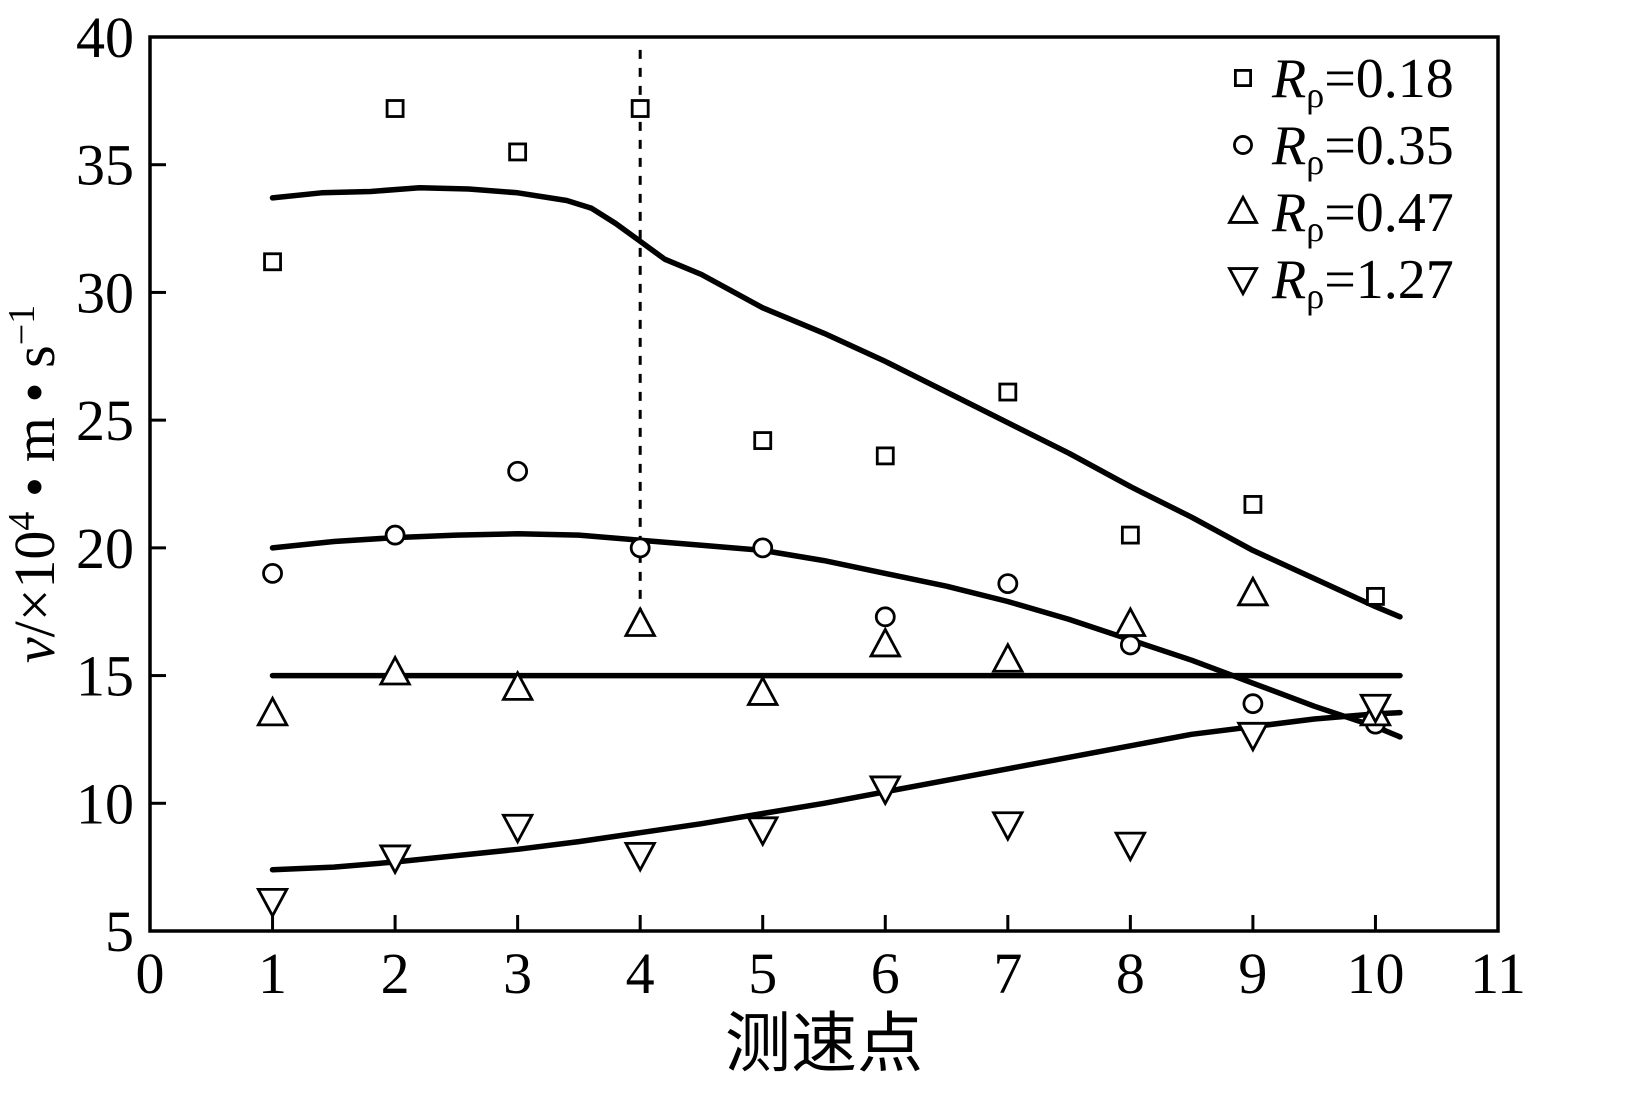 The width and height of the screenshot is (1644, 1106). What do you see at coordinates (34, 484) in the screenshot?
I see `y-axis-title: v/×104 • m • s−1` at bounding box center [34, 484].